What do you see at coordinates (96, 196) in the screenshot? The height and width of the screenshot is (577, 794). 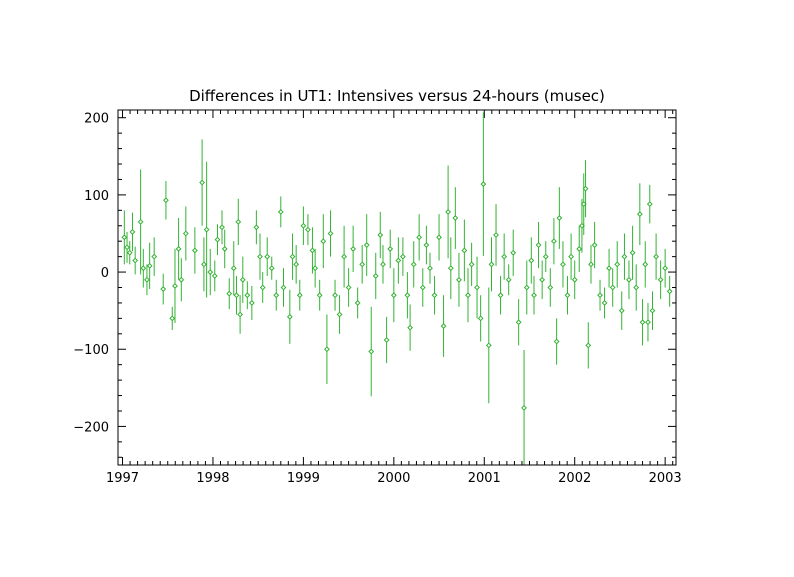 I see `y-tick-label: 100` at bounding box center [96, 196].